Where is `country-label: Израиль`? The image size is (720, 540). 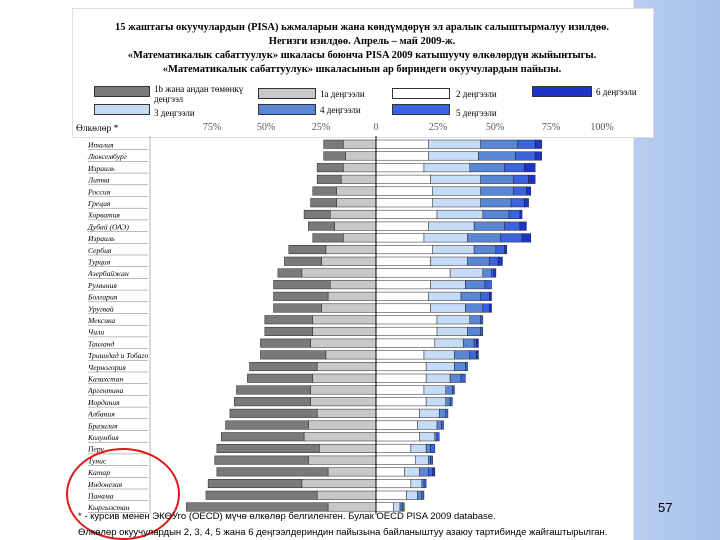 country-label: Израиль is located at coordinates (101, 168).